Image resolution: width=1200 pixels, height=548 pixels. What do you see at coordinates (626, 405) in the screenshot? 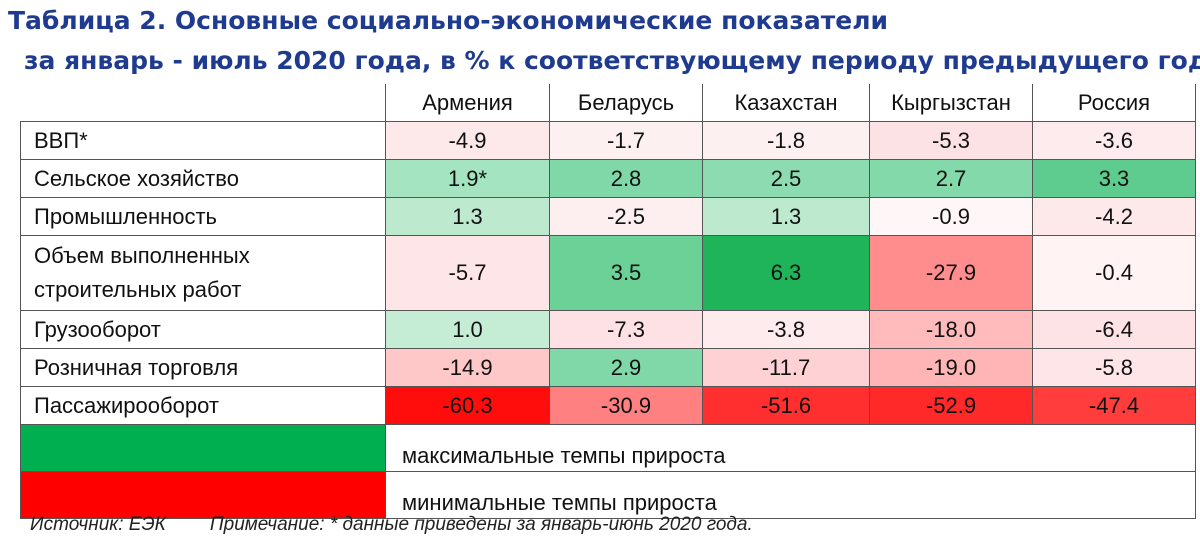
I see `value-cell: -30.9` at bounding box center [626, 405].